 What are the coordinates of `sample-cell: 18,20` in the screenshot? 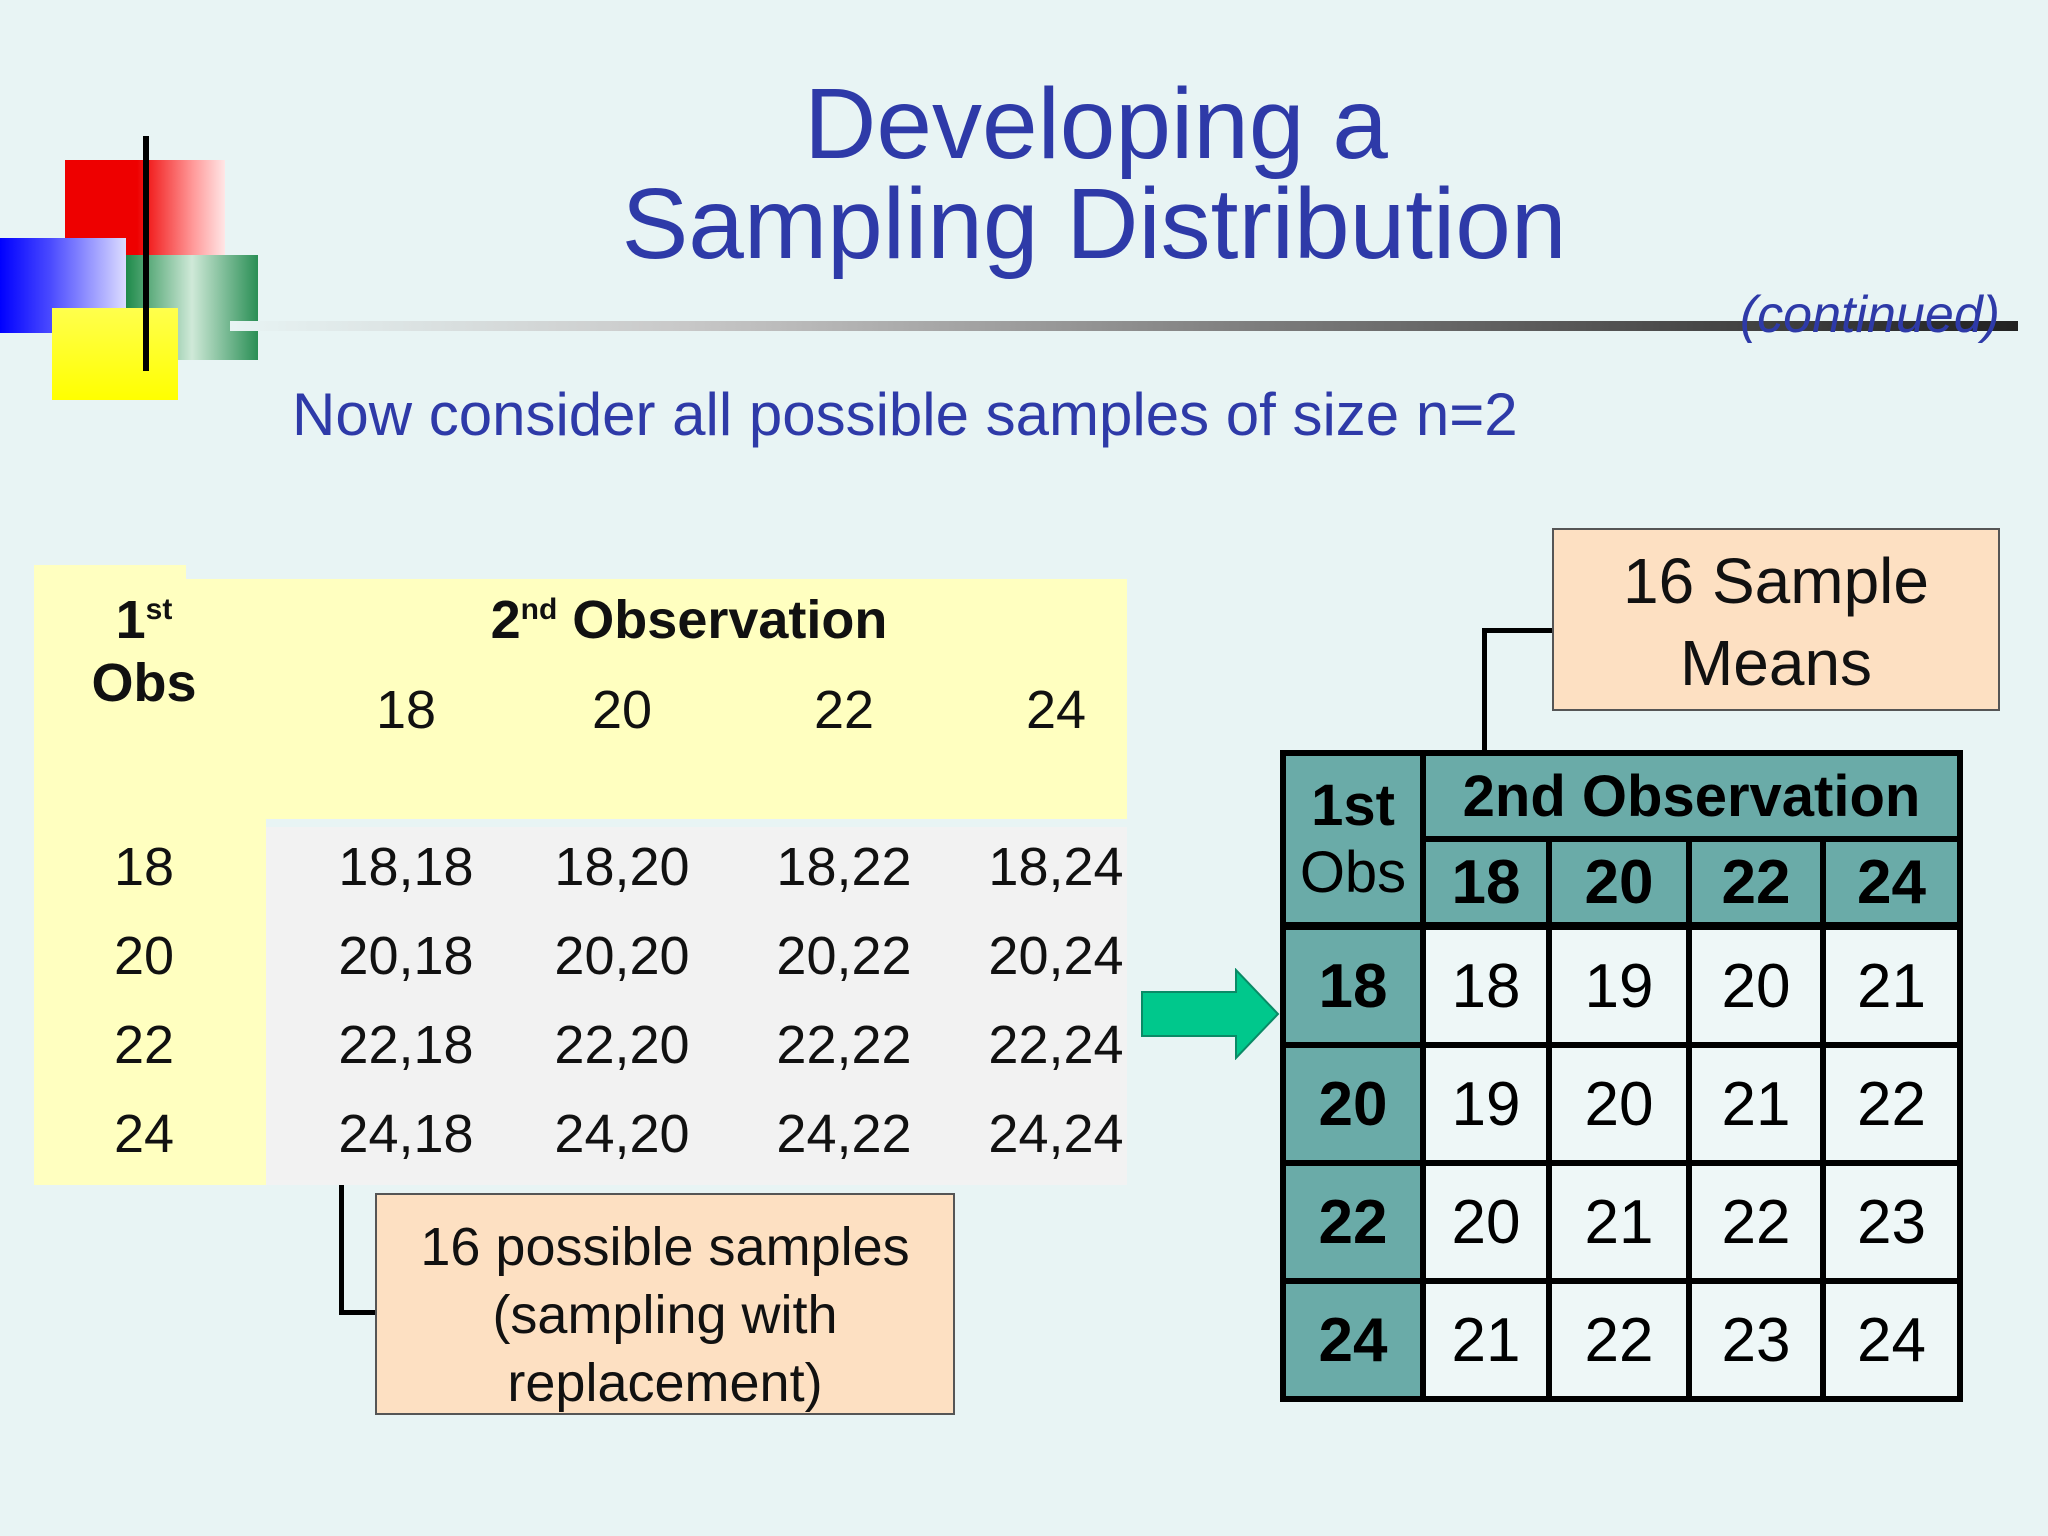 It's located at (622, 867).